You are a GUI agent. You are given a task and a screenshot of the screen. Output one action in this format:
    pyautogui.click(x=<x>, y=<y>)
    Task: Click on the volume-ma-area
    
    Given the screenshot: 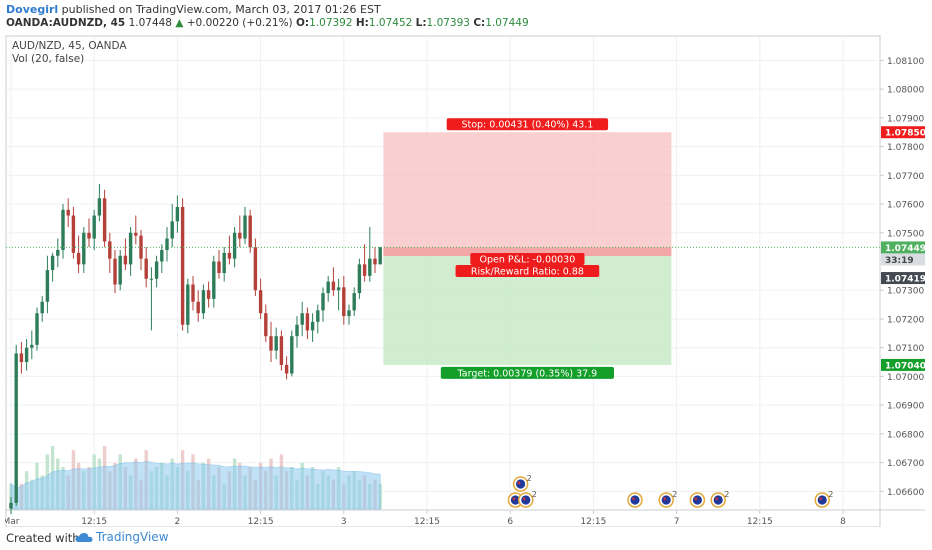 What is the action you would take?
    pyautogui.click(x=195, y=485)
    